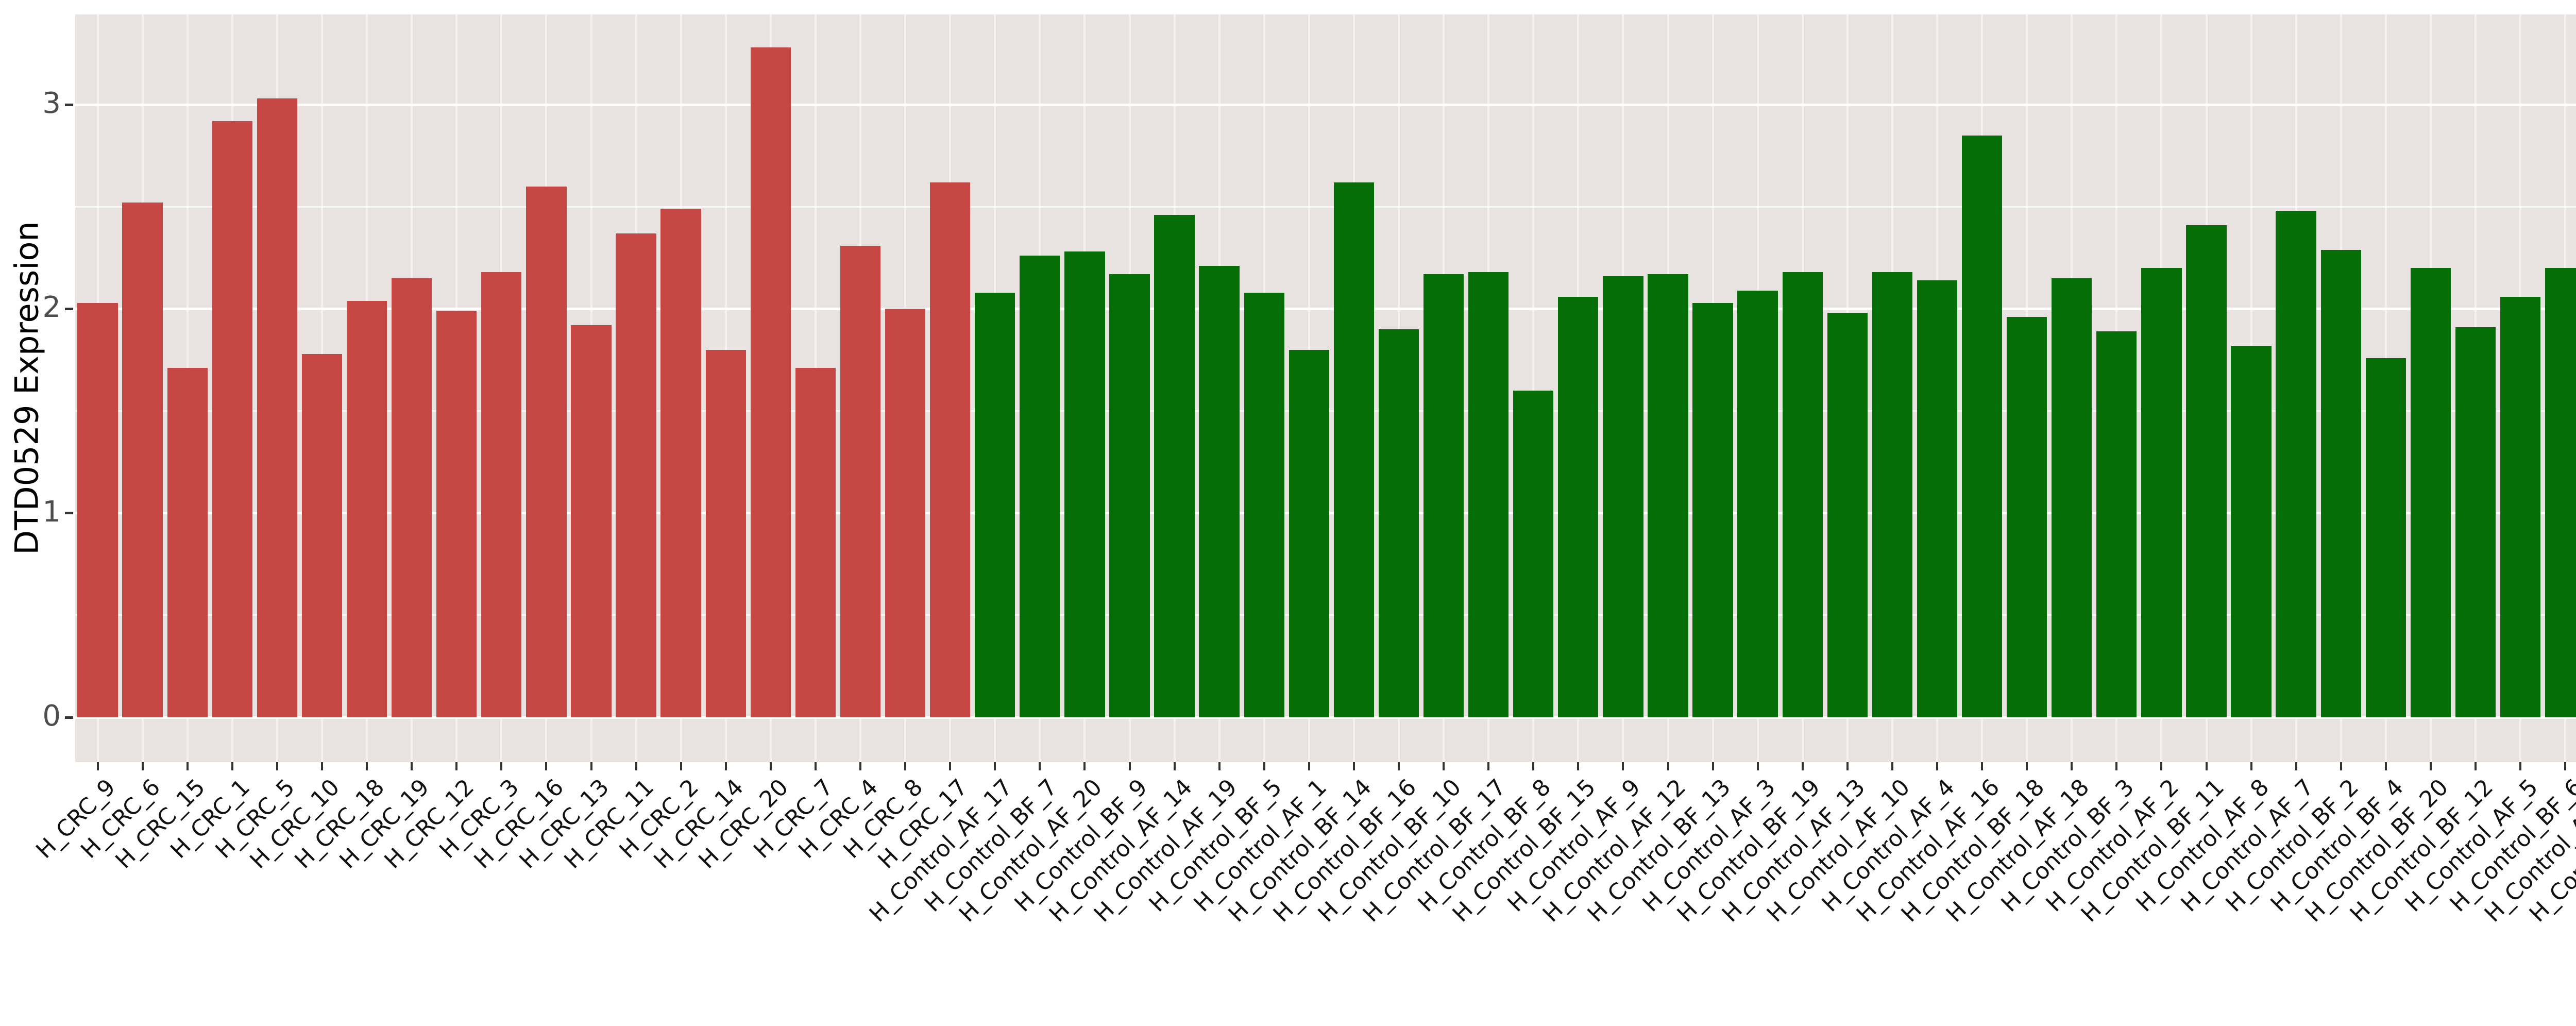 The width and height of the screenshot is (2576, 1026). What do you see at coordinates (51, 512) in the screenshot?
I see `y-tick-label: 1` at bounding box center [51, 512].